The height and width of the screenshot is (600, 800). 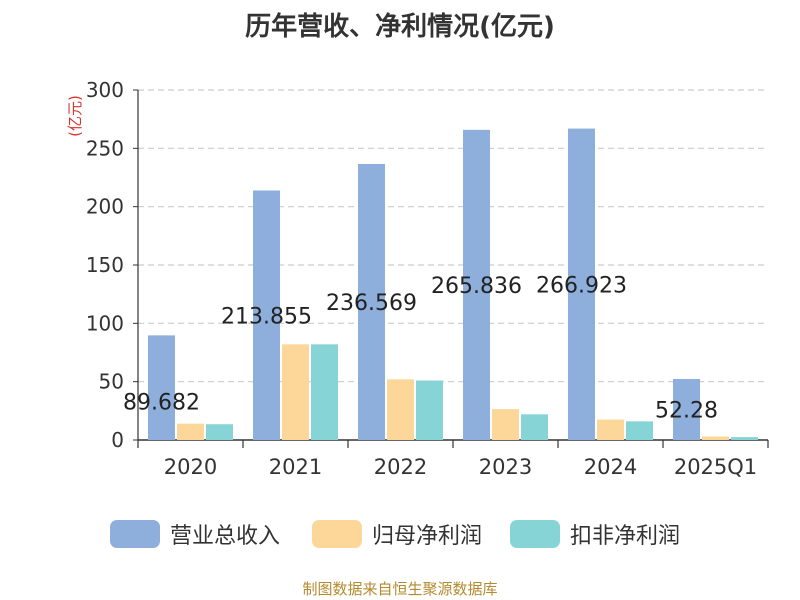 I want to click on y-tick-label: 300, so click(x=105, y=90).